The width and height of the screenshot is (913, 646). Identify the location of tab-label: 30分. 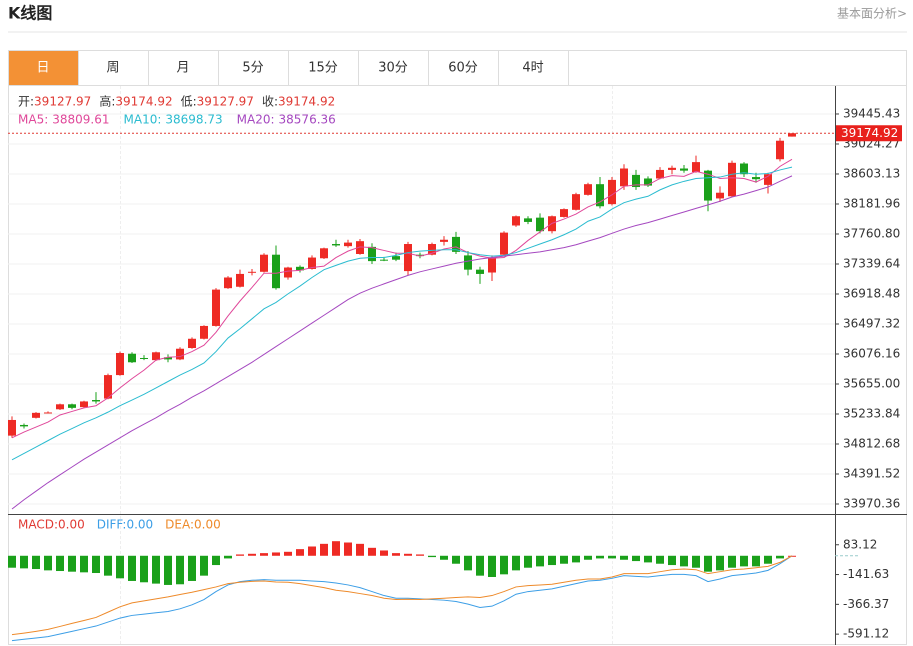
(393, 68).